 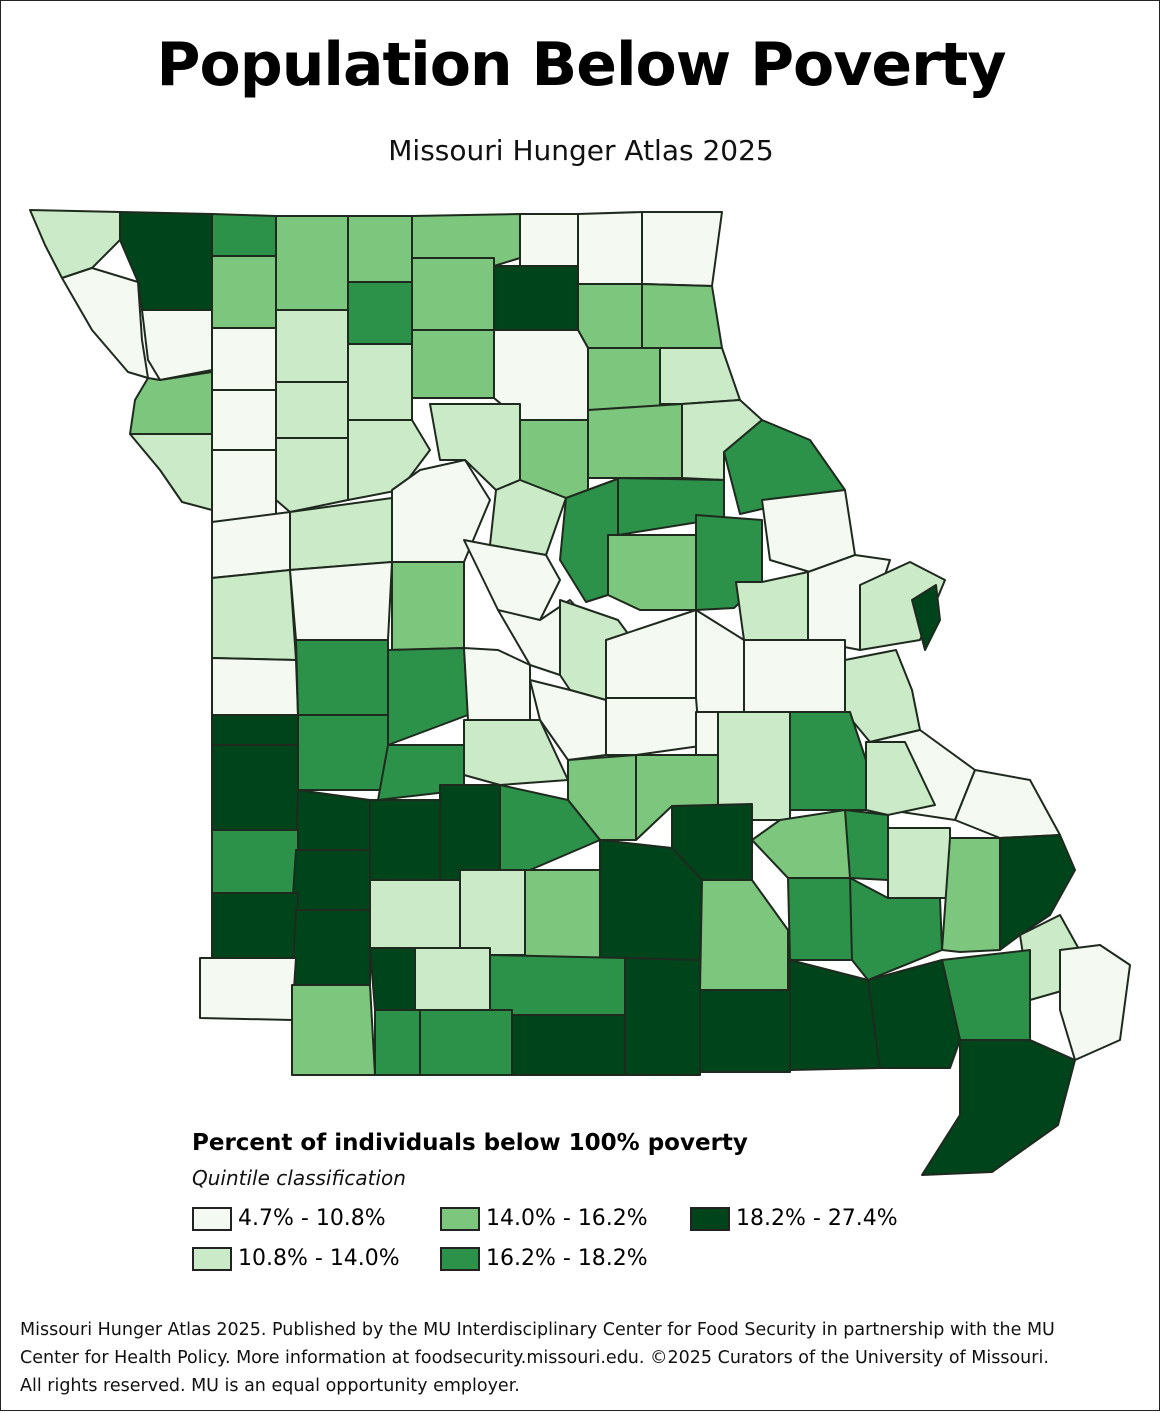 What do you see at coordinates (581, 65) in the screenshot?
I see `map-title: Population Below Poverty` at bounding box center [581, 65].